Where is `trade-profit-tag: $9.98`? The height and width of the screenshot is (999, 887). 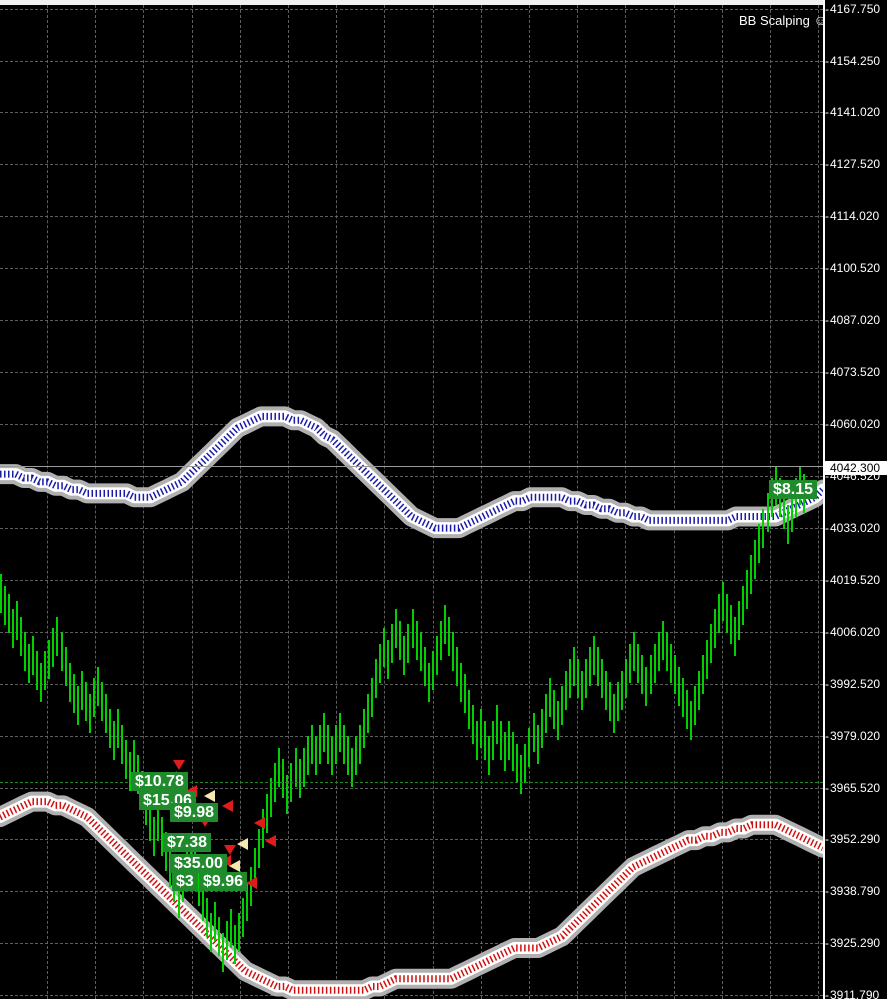 trade-profit-tag: $9.98 is located at coordinates (194, 812).